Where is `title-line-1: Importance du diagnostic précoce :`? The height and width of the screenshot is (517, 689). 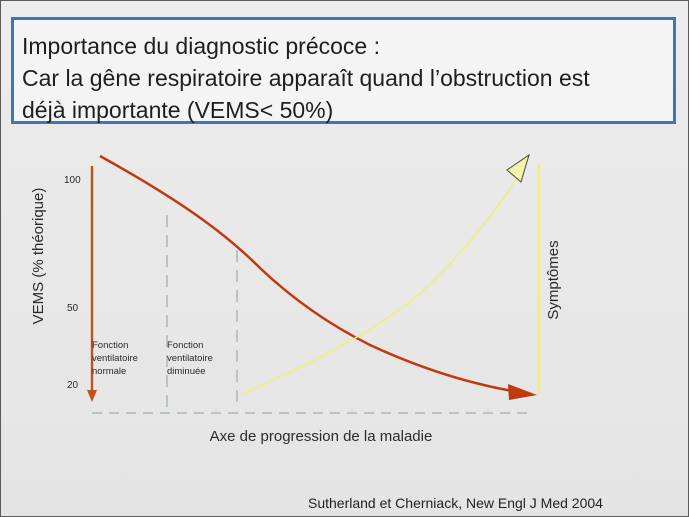
title-line-1: Importance du diagnostic précoce : is located at coordinates (201, 46).